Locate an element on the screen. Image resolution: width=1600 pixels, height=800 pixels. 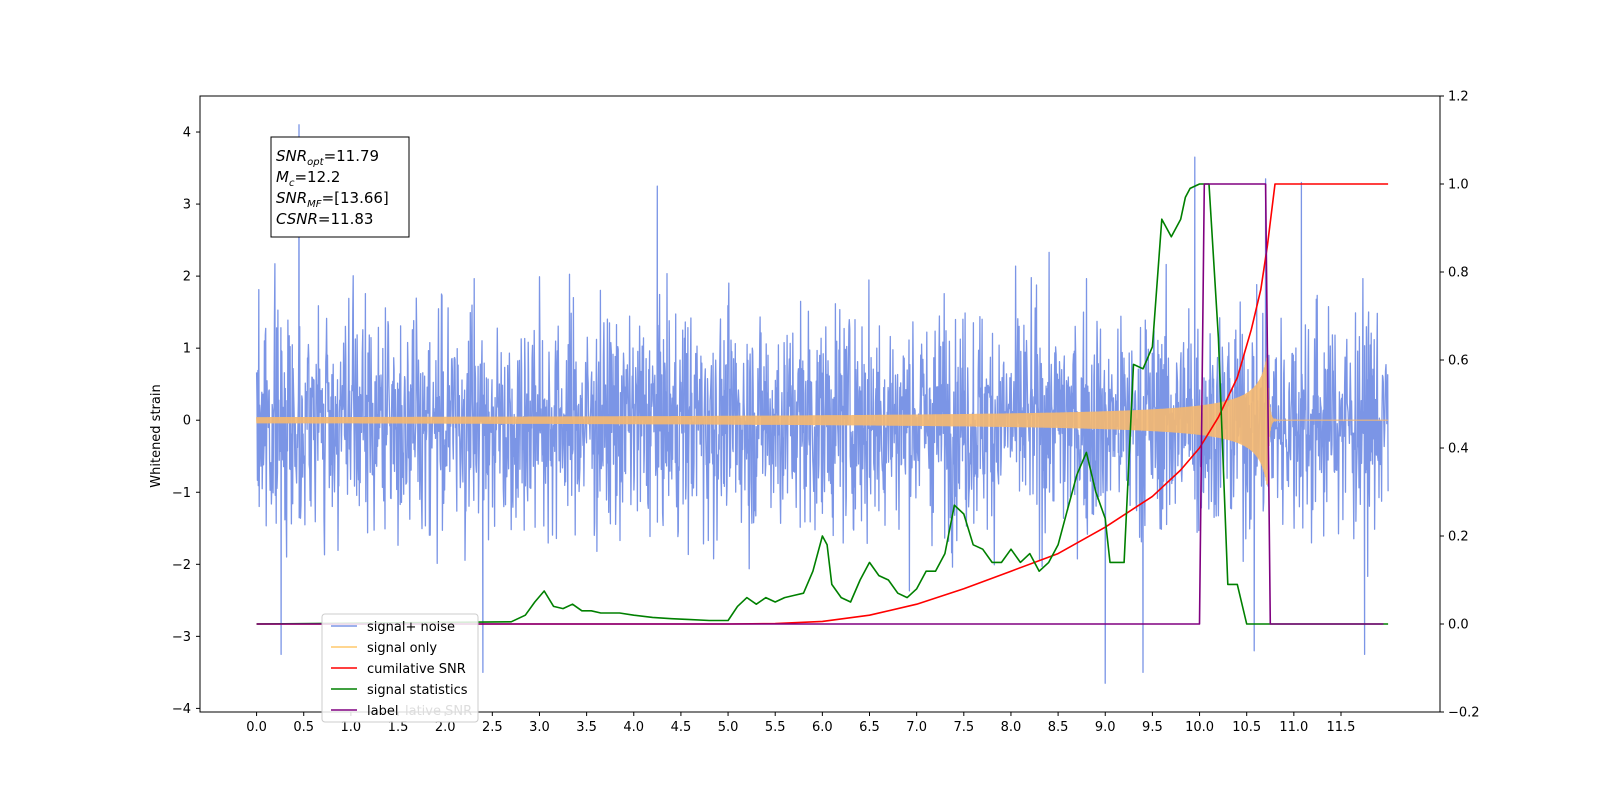
x-tick-label: 5.5 is located at coordinates (775, 727).